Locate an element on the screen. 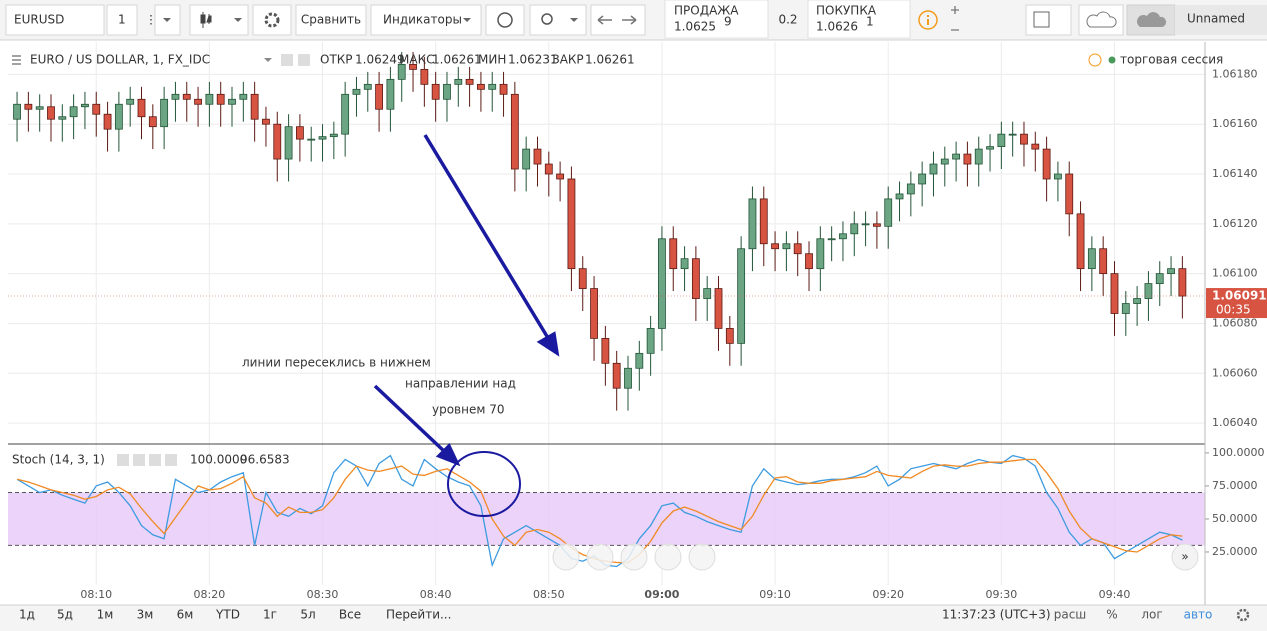 This screenshot has height=631, width=1267. settings is located at coordinates (272, 20).